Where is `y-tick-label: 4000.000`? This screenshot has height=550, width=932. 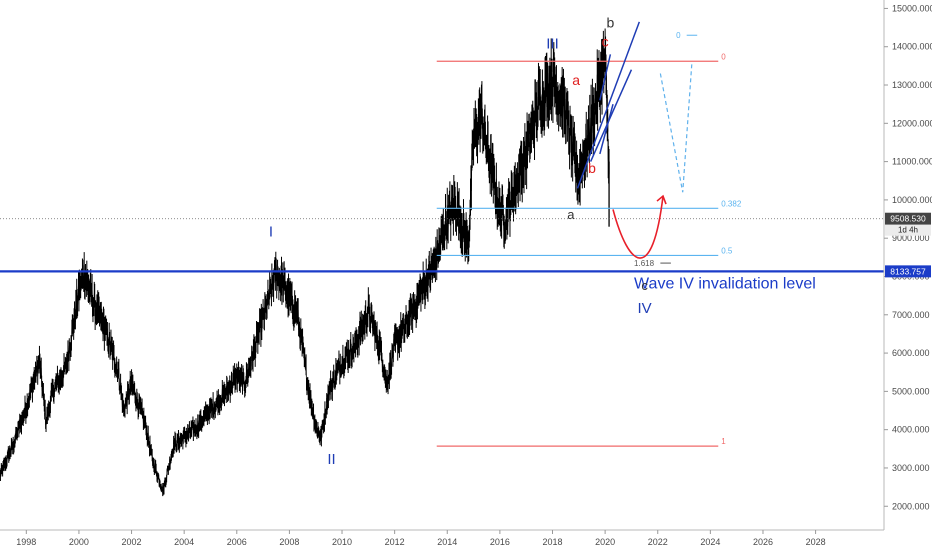 y-tick-label: 4000.000 is located at coordinates (911, 430).